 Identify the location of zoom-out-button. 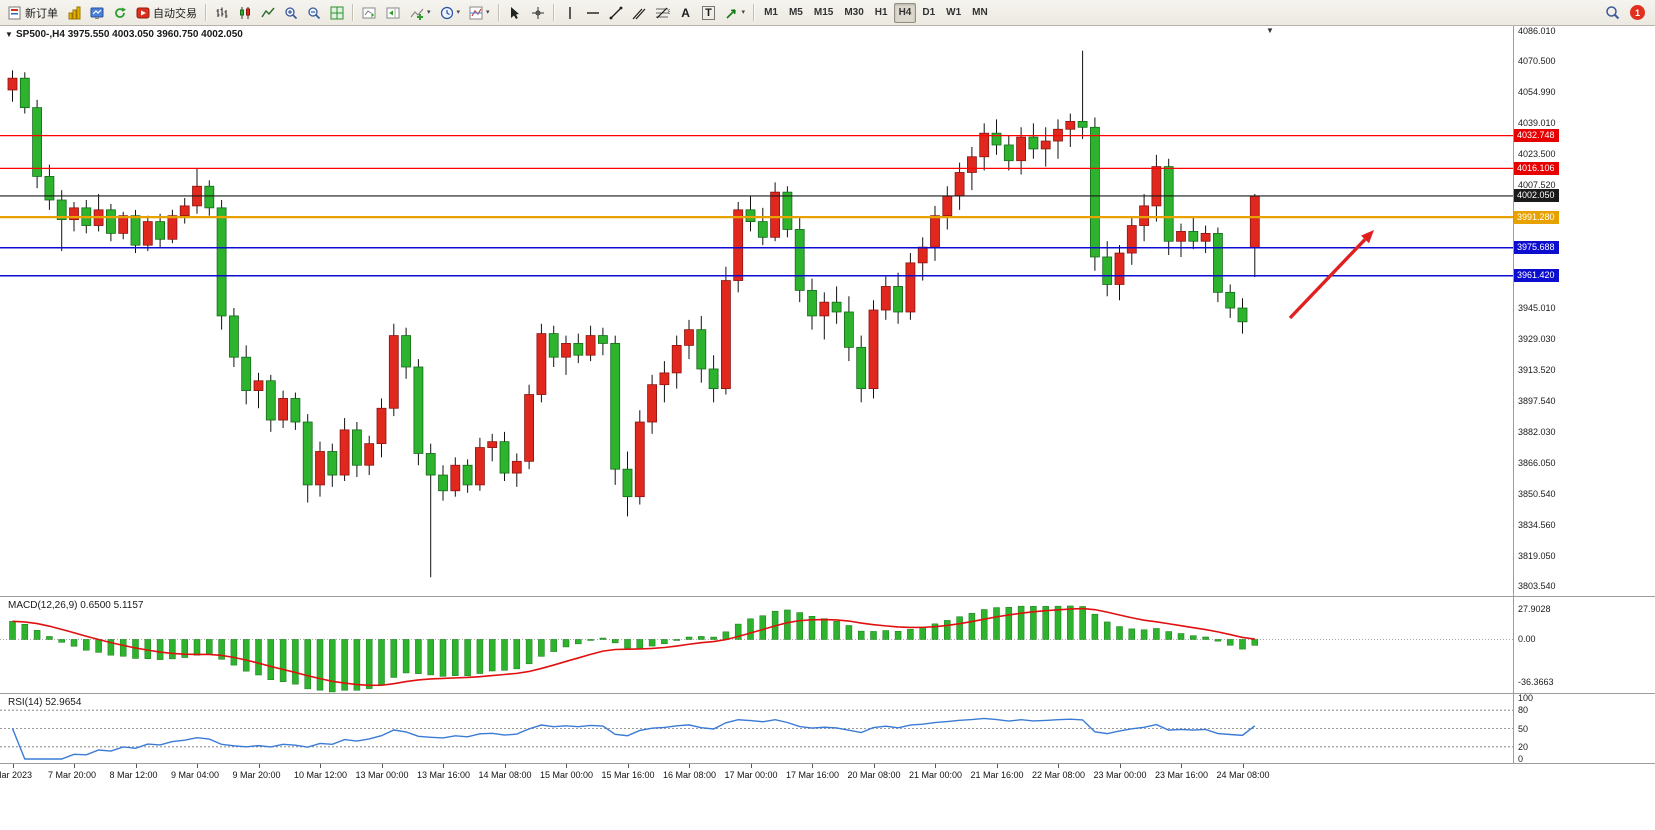
(314, 13).